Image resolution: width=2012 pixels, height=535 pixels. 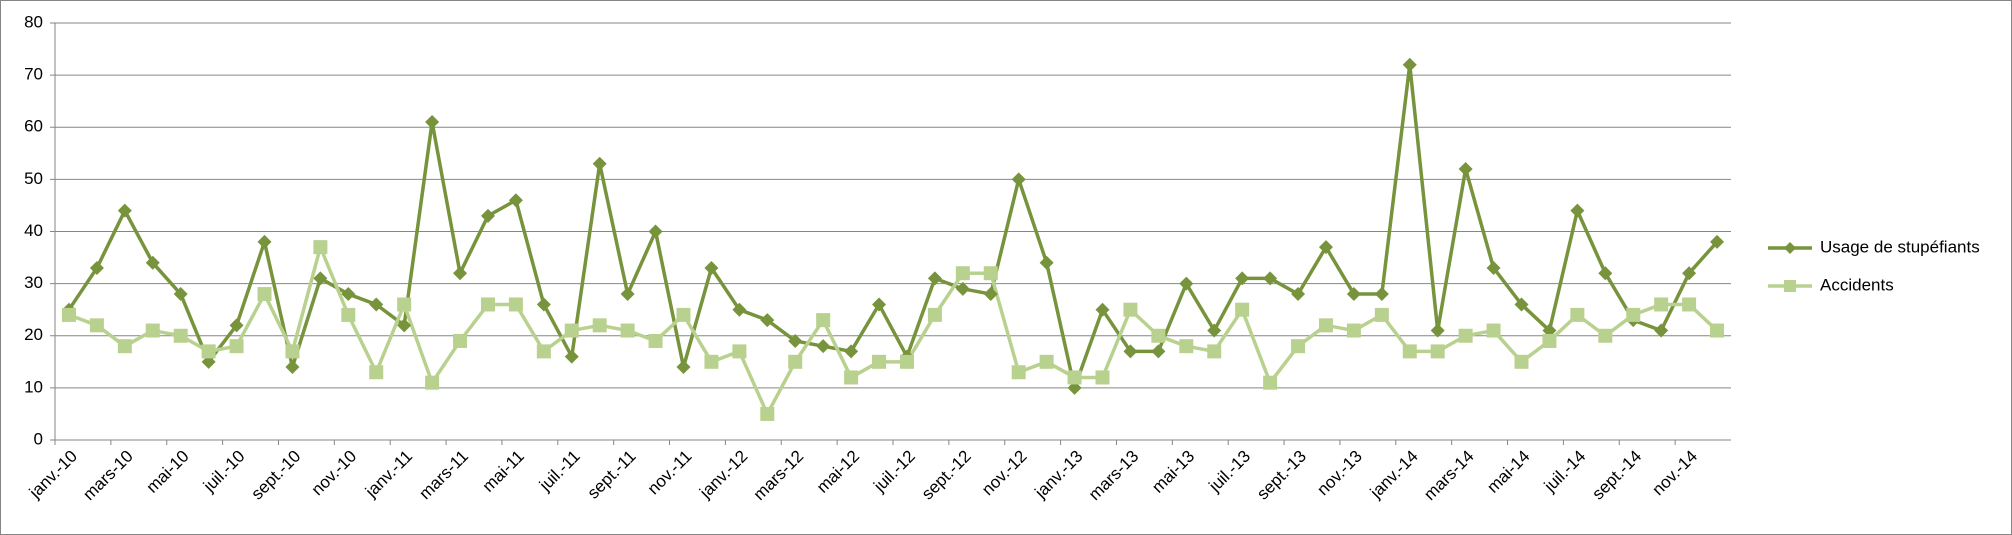 What do you see at coordinates (1900, 246) in the screenshot?
I see `legend-label: Usage de stupéfiants` at bounding box center [1900, 246].